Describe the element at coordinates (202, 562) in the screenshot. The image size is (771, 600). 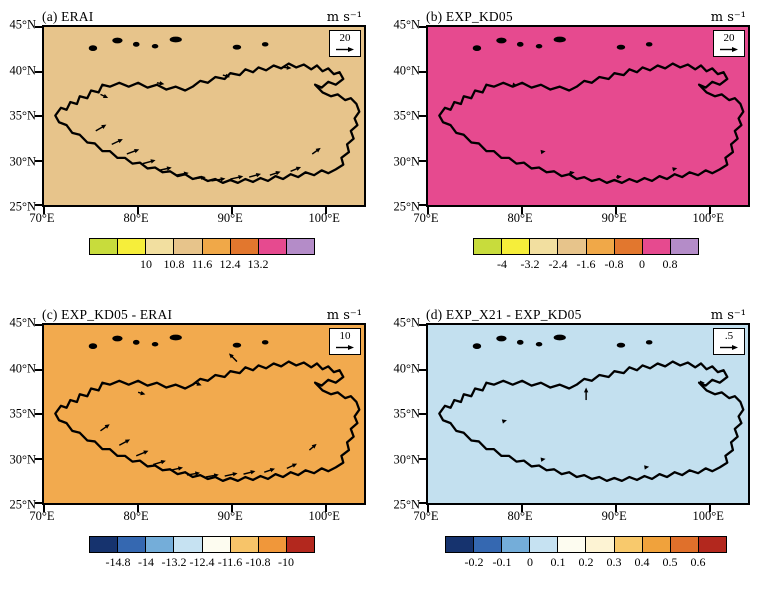
I see `colorbar-tick-label: -12.4` at that location.